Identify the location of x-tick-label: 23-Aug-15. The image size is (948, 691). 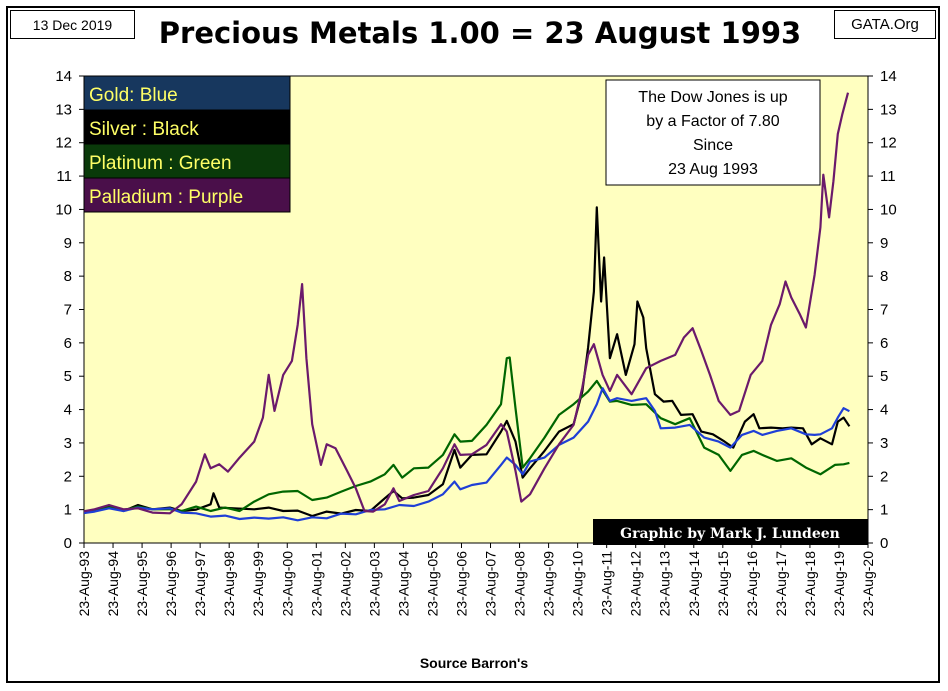
(723, 584).